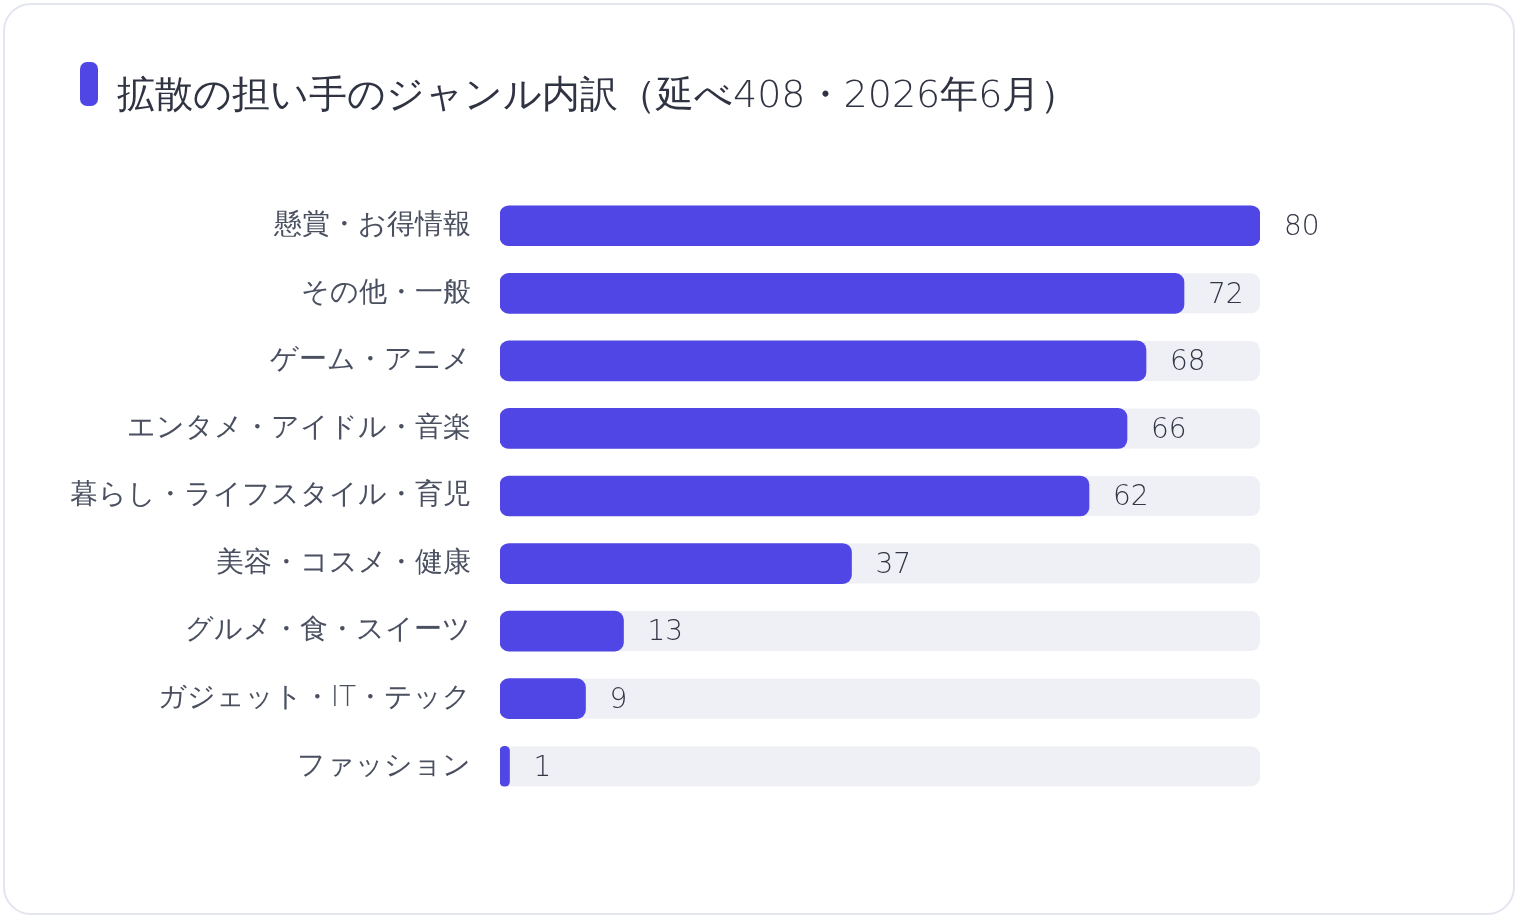 Image resolution: width=1520 pixels, height=920 pixels. I want to click on data-label: 62, so click(1131, 496).